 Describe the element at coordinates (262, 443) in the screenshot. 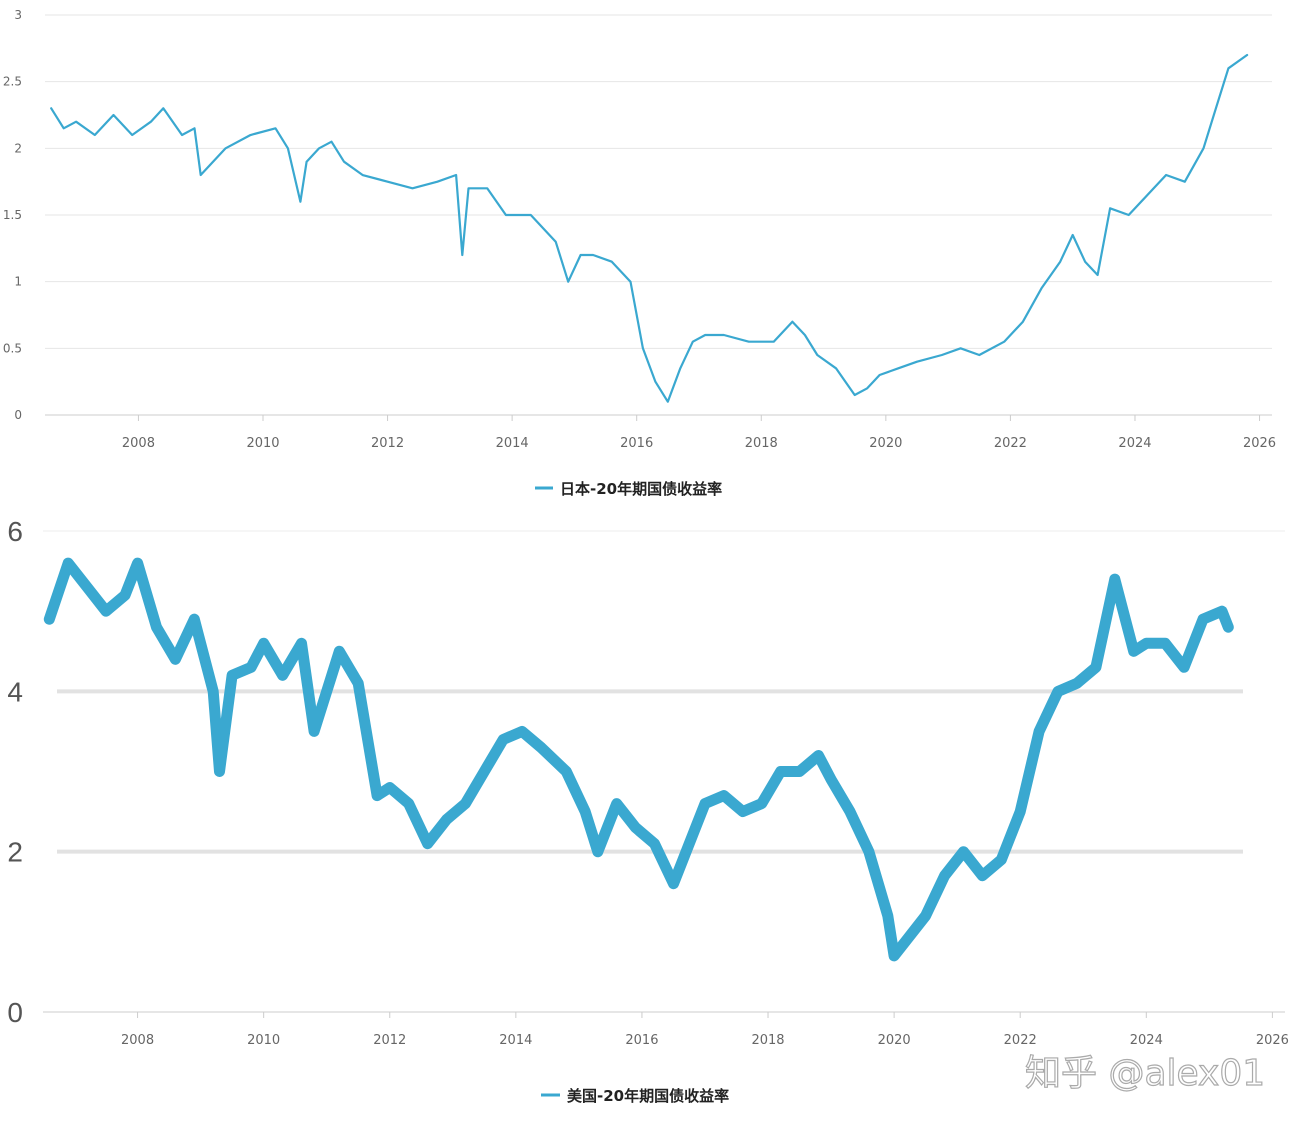

I see `top-x-tick-label: 2010` at that location.